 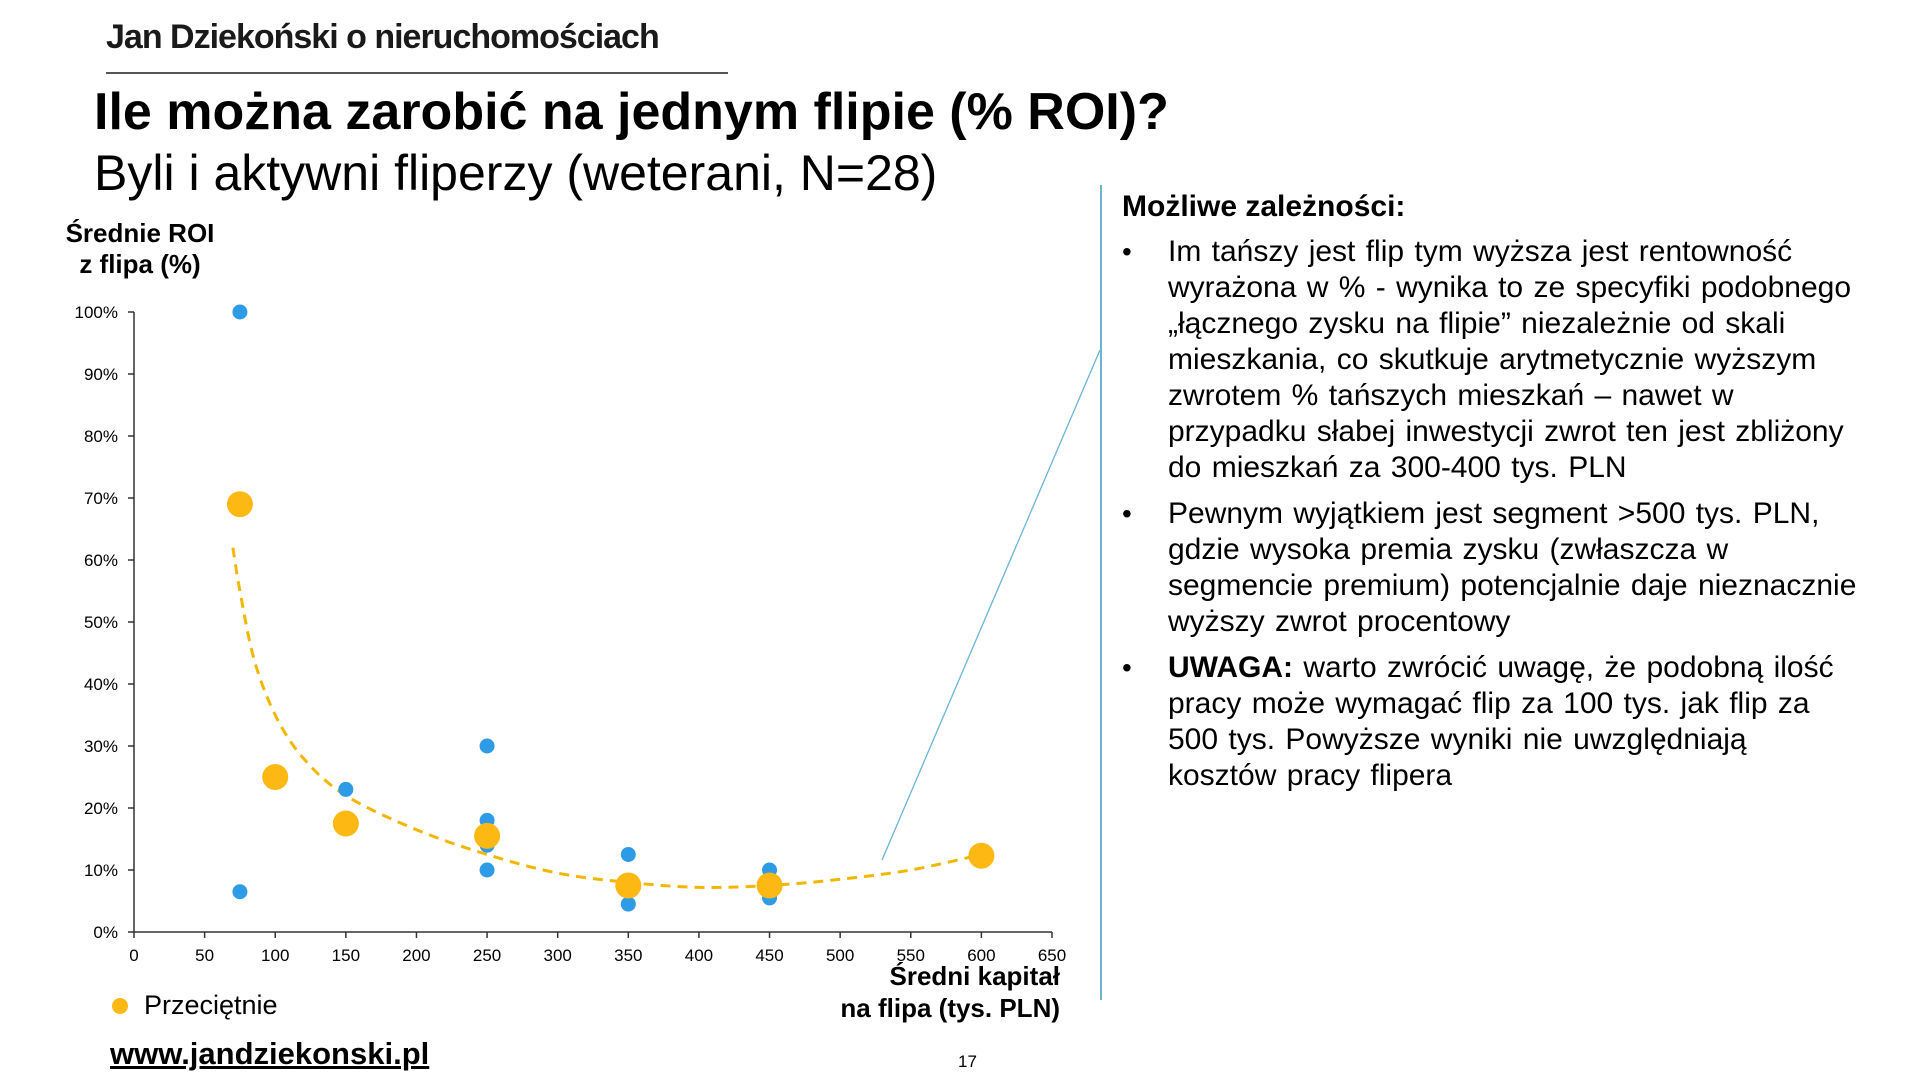 What do you see at coordinates (275, 955) in the screenshot?
I see `x-tick-label: 100` at bounding box center [275, 955].